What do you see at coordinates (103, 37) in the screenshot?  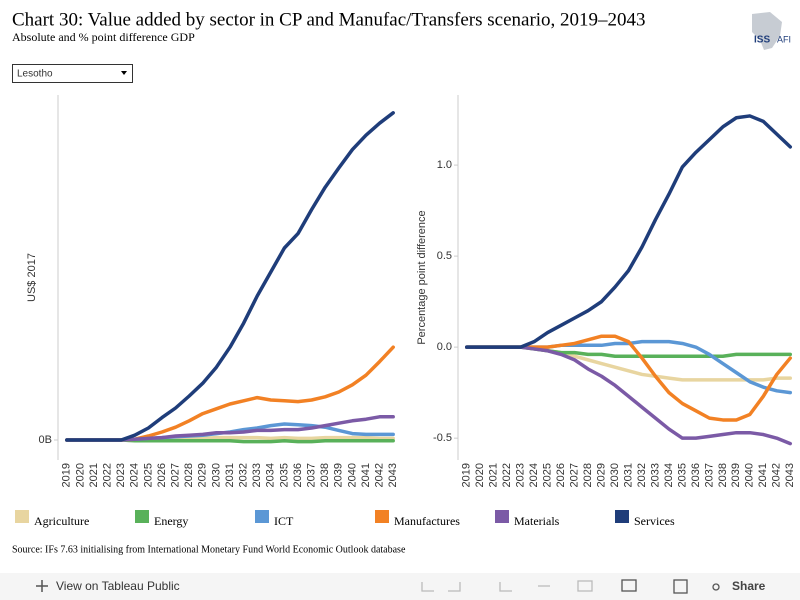 I see `subtitle: Absolute and % point difference GDP` at bounding box center [103, 37].